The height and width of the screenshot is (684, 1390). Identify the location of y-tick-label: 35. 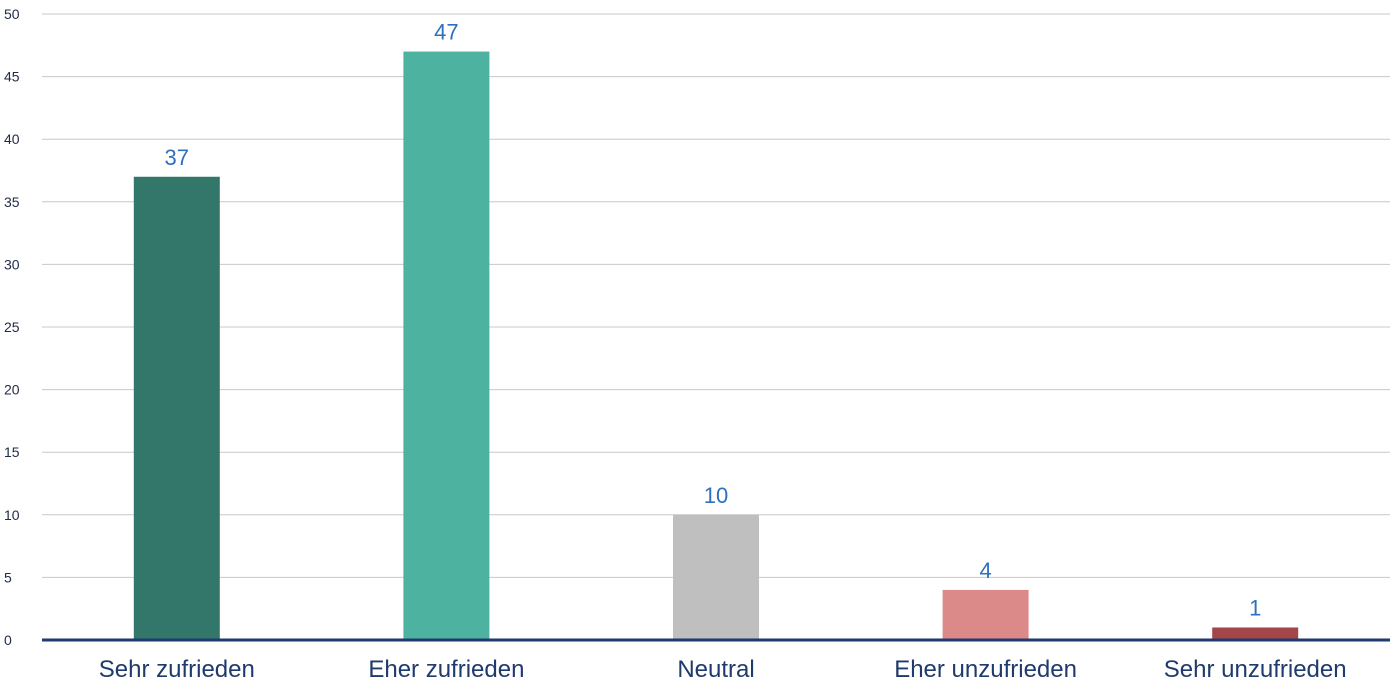
(12, 202).